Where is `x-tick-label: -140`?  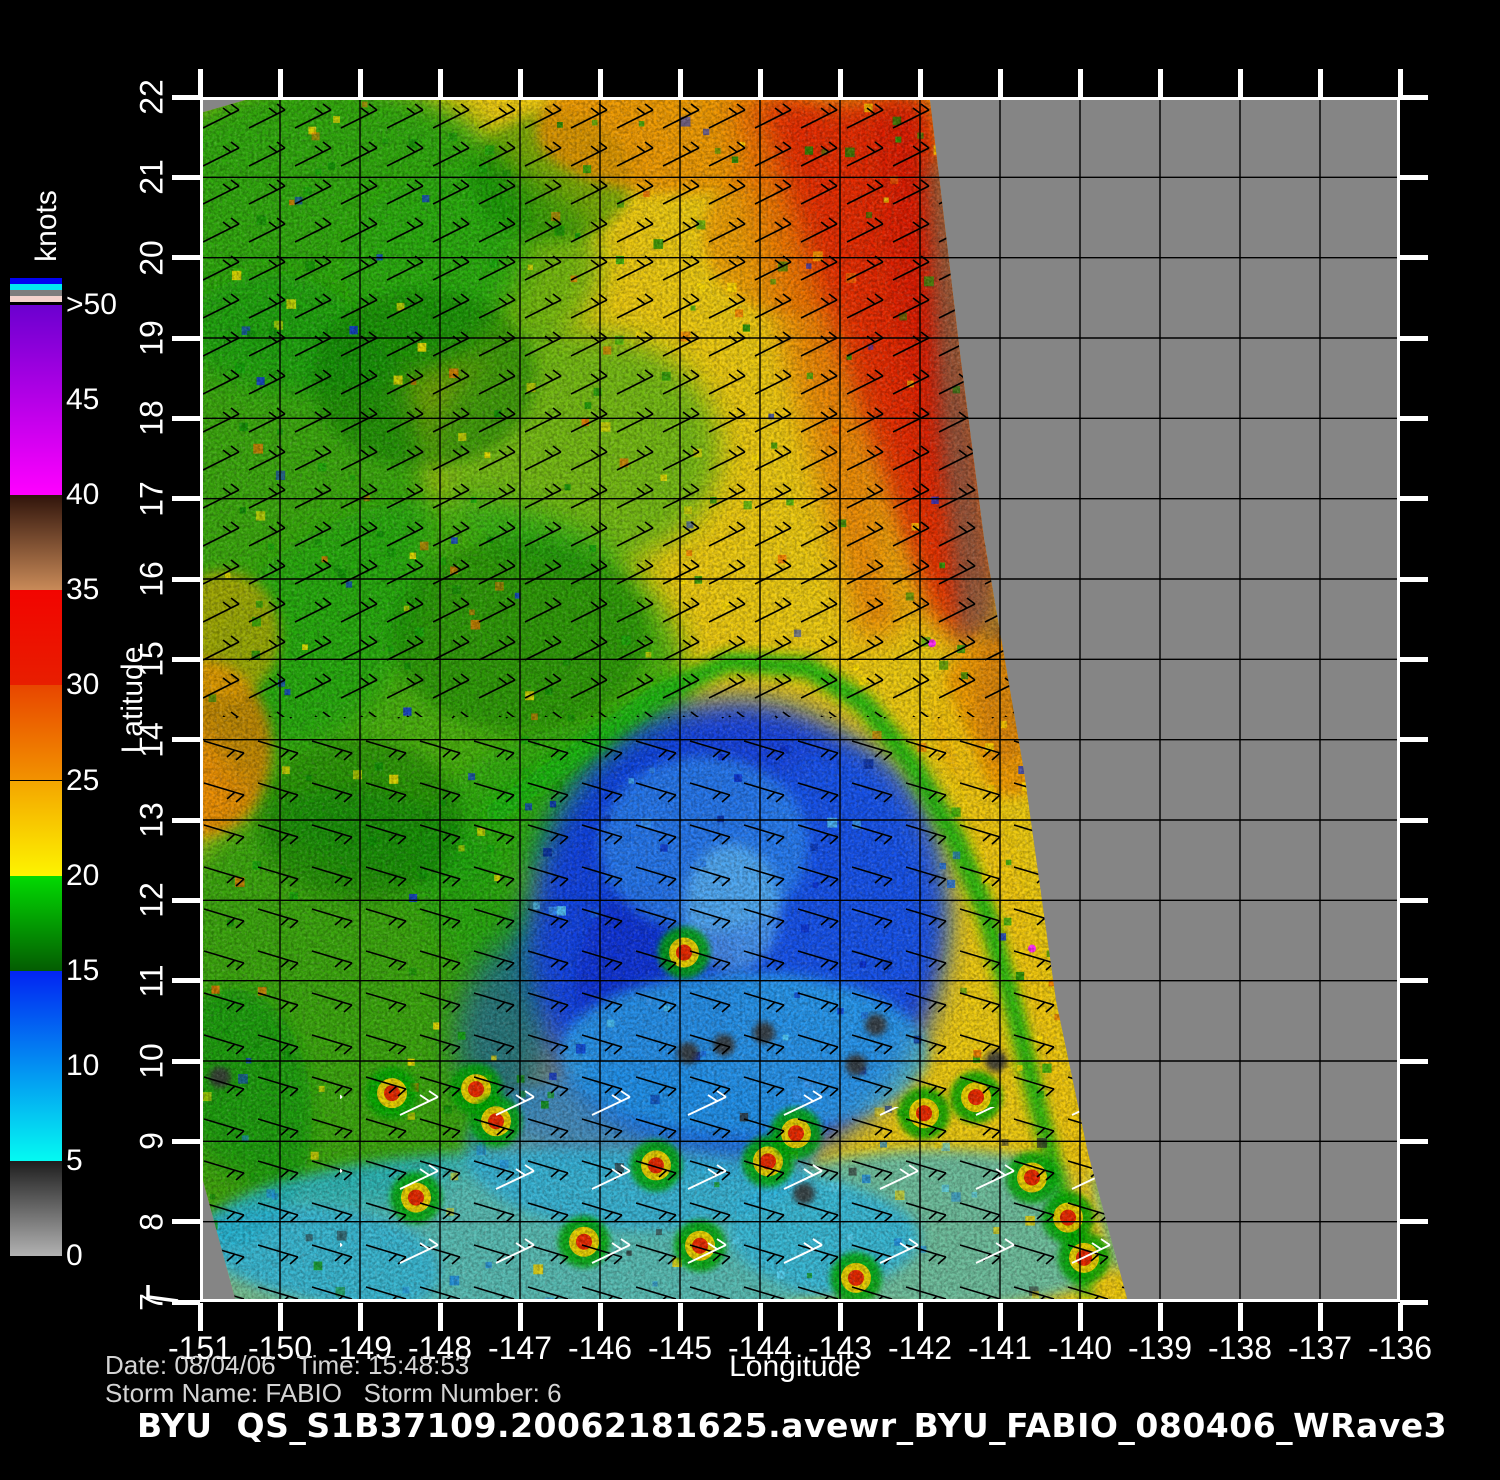 x-tick-label: -140 is located at coordinates (1080, 1348).